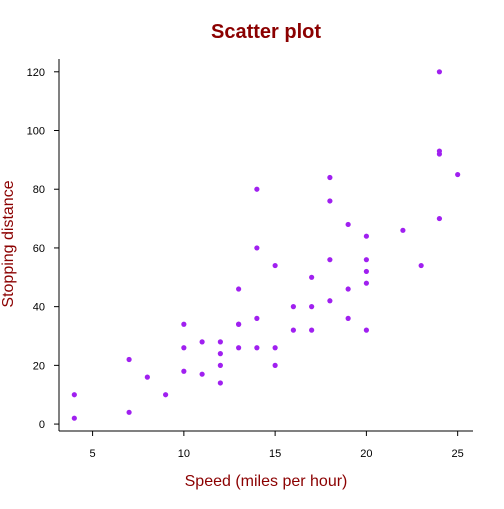 The width and height of the screenshot is (504, 509). What do you see at coordinates (275, 454) in the screenshot?
I see `x-tick-label: 15` at bounding box center [275, 454].